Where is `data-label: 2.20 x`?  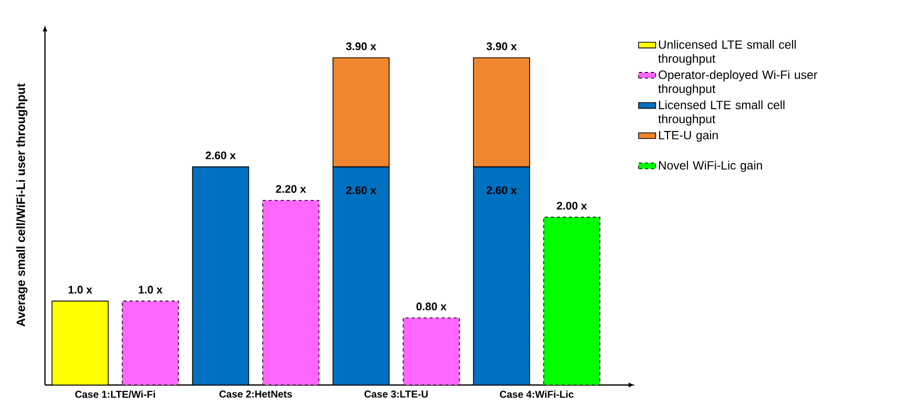 data-label: 2.20 x is located at coordinates (291, 189).